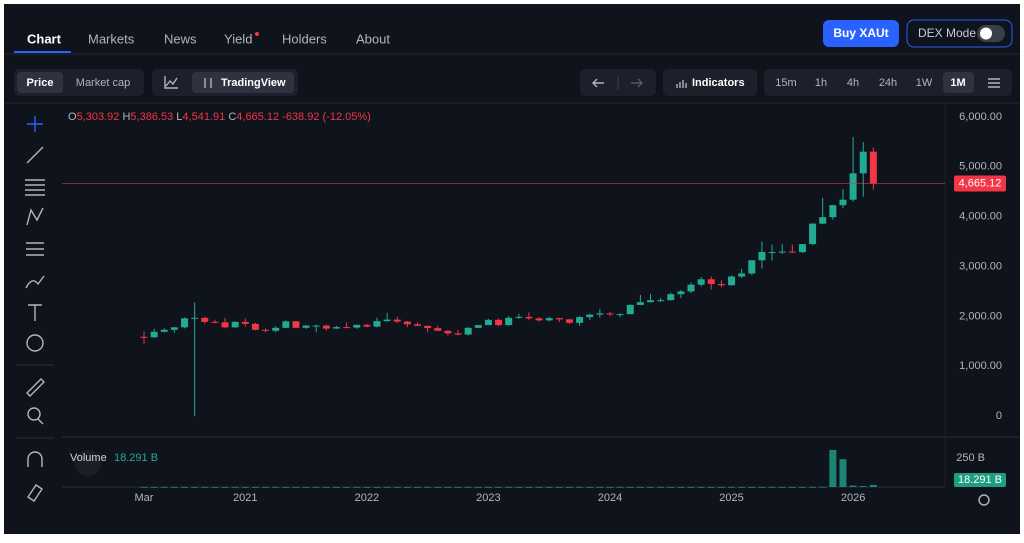 The height and width of the screenshot is (543, 1024). I want to click on marketcap-toggle: Market cap, so click(103, 83).